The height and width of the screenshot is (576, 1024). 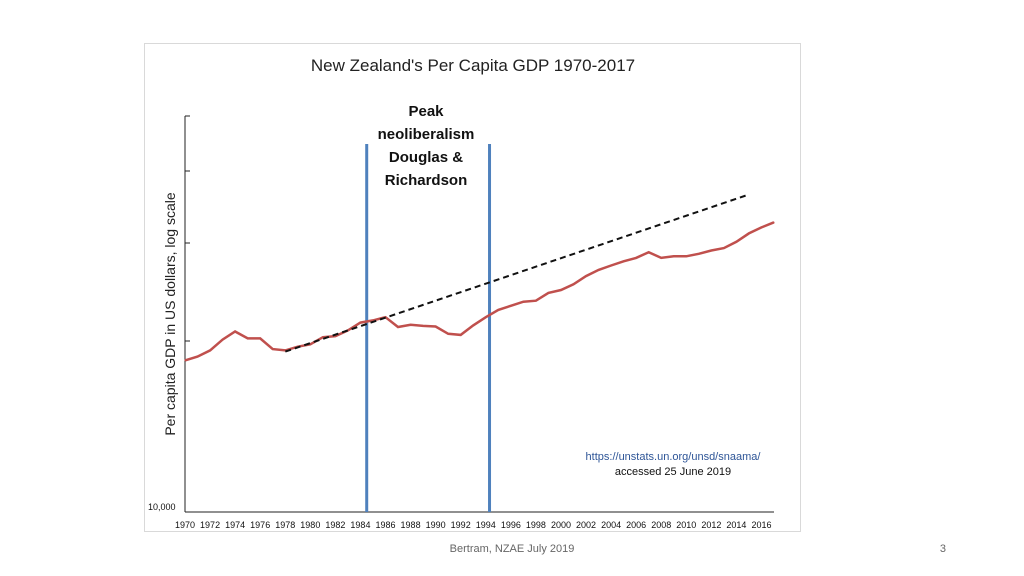 What do you see at coordinates (235, 525) in the screenshot?
I see `x-tick-label: 1974` at bounding box center [235, 525].